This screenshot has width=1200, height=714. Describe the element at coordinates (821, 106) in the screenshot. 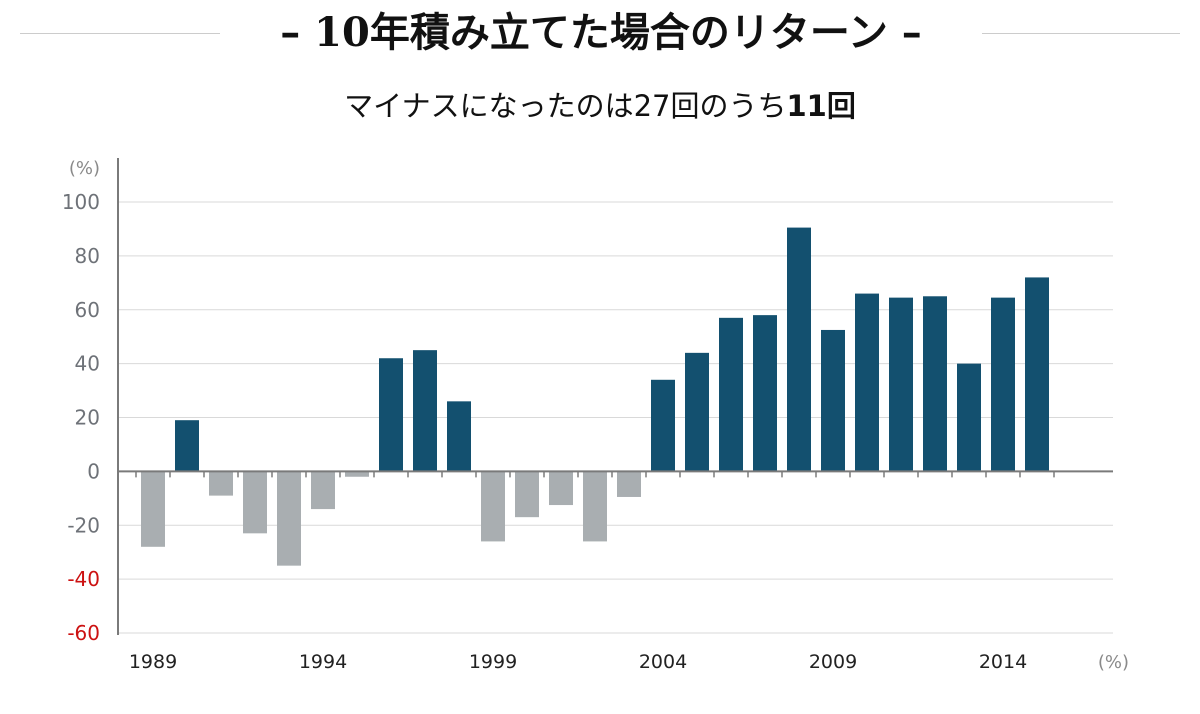

I see `subtitle-emphasis: 11回` at that location.